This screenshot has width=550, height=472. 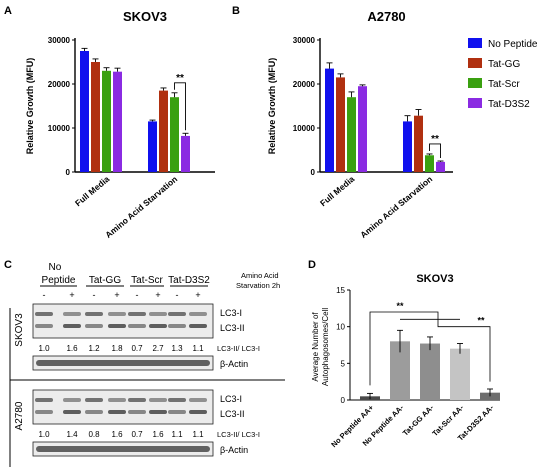 What do you see at coordinates (509, 104) in the screenshot?
I see `legend-label: Tat-D3S2` at bounding box center [509, 104].